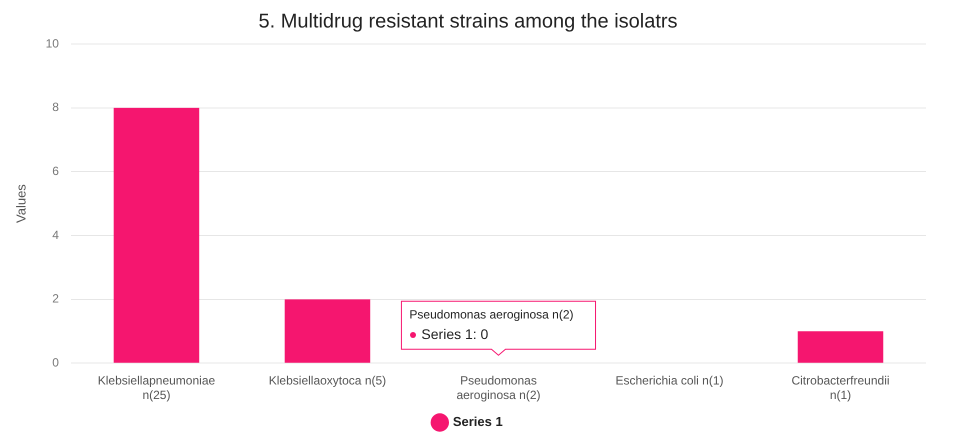 This screenshot has height=439, width=956. What do you see at coordinates (53, 43) in the screenshot?
I see `y-tick-label: 10` at bounding box center [53, 43].